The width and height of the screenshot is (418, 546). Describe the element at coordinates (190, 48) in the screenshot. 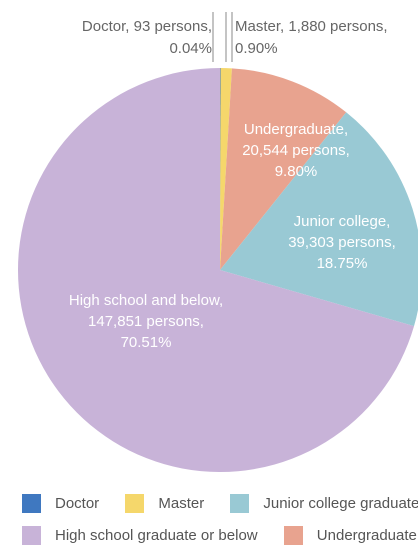

I see `callout-doctor-line-2: 0.04%` at that location.